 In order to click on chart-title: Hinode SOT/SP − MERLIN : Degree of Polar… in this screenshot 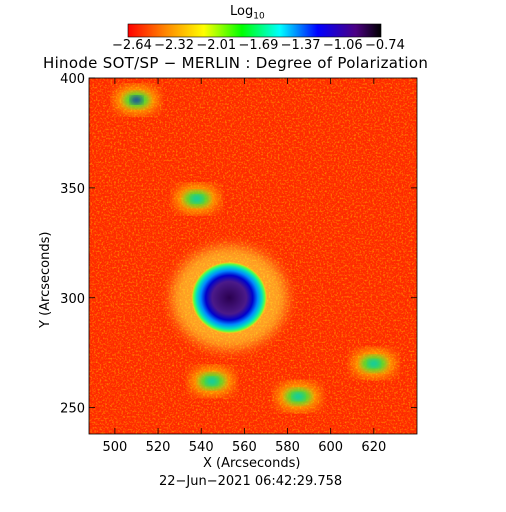, I will do `click(236, 63)`.